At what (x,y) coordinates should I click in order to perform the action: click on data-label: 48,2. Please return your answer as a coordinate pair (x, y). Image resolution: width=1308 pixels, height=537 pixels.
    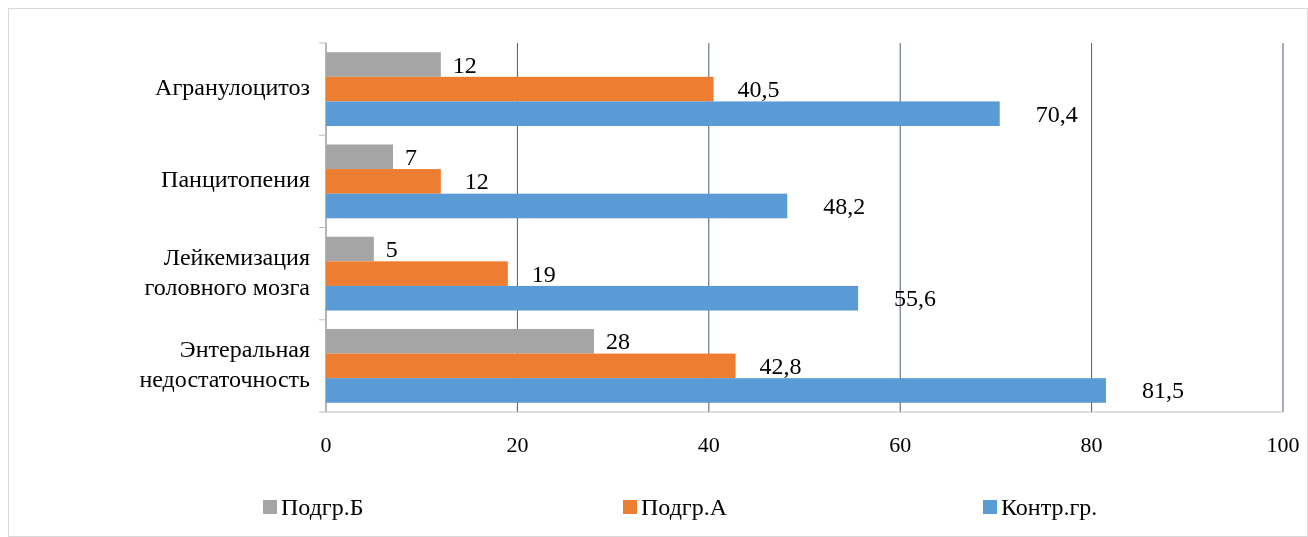
    Looking at the image, I should click on (844, 205).